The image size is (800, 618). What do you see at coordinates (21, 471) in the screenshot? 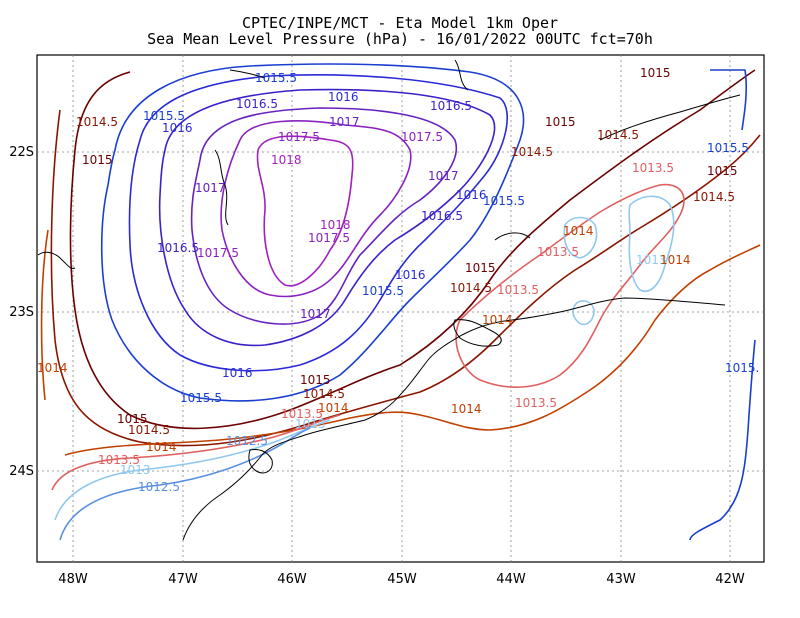
I see `y-tick-label: 24S` at bounding box center [21, 471].